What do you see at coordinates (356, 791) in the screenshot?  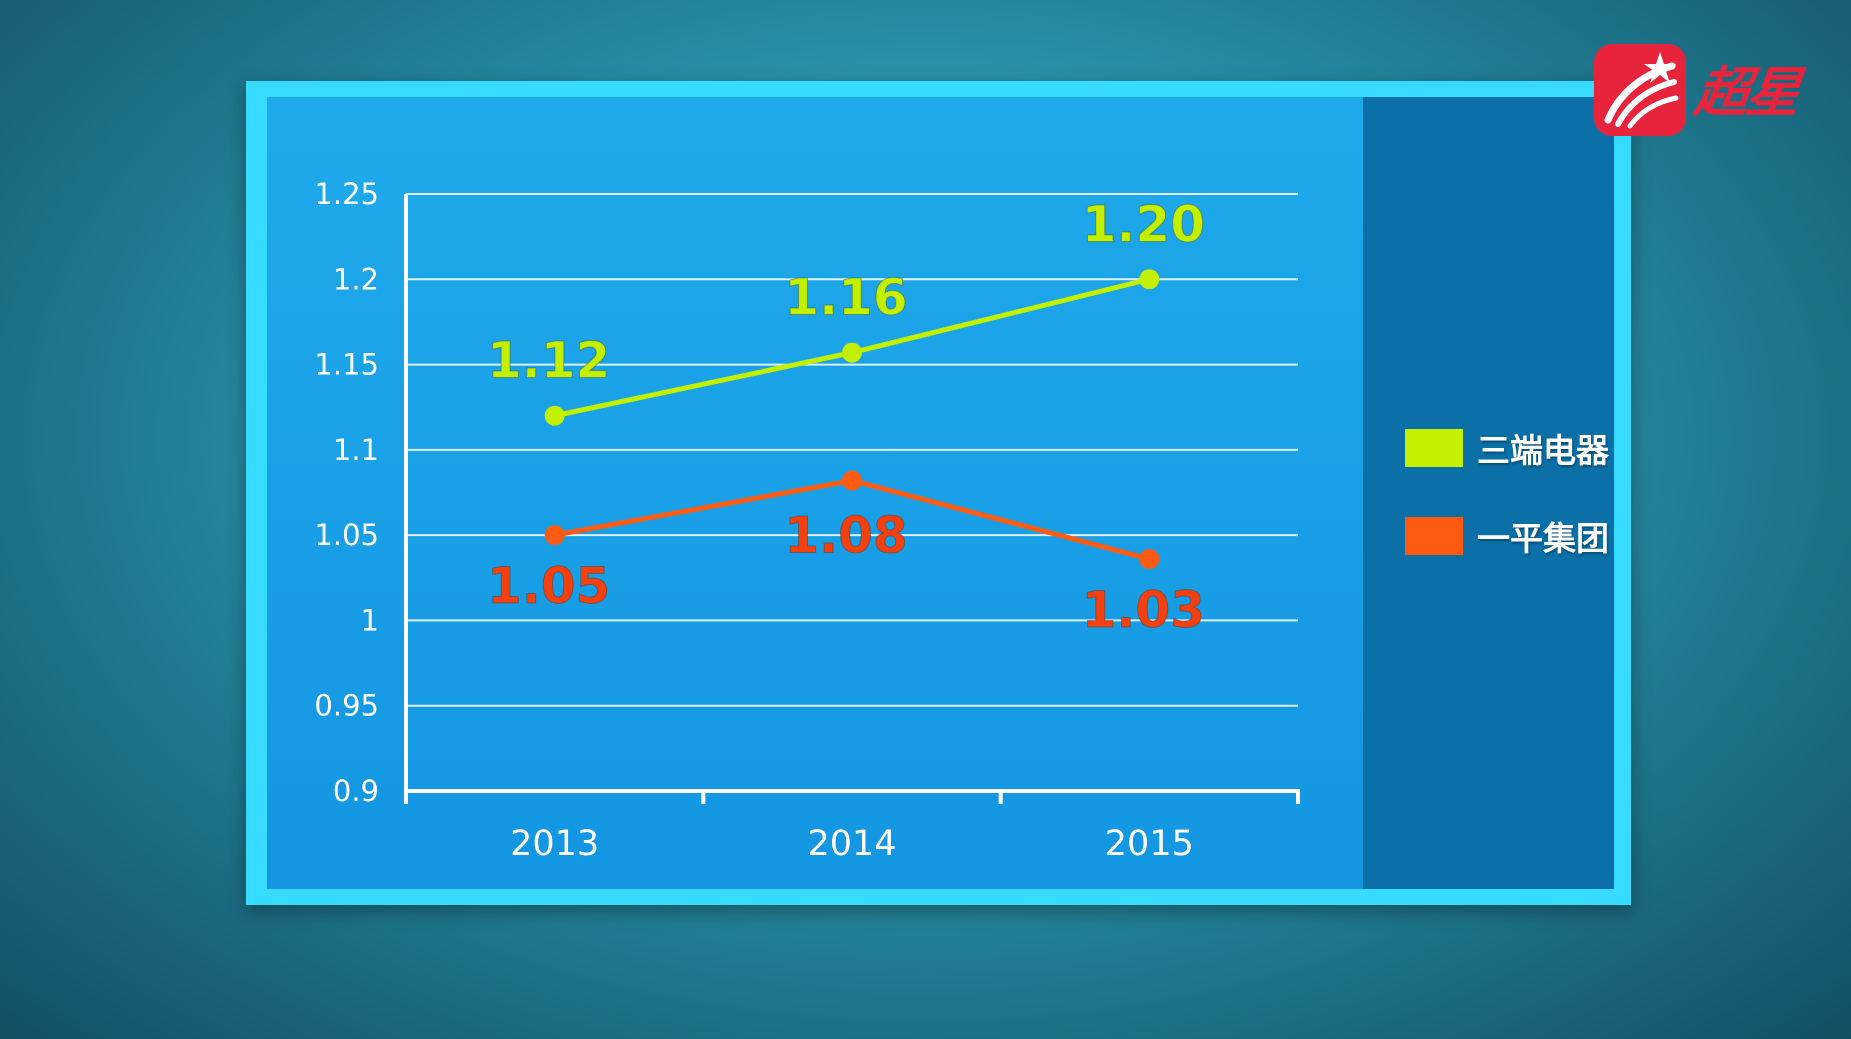 I see `y-tick-label: 0.9` at bounding box center [356, 791].